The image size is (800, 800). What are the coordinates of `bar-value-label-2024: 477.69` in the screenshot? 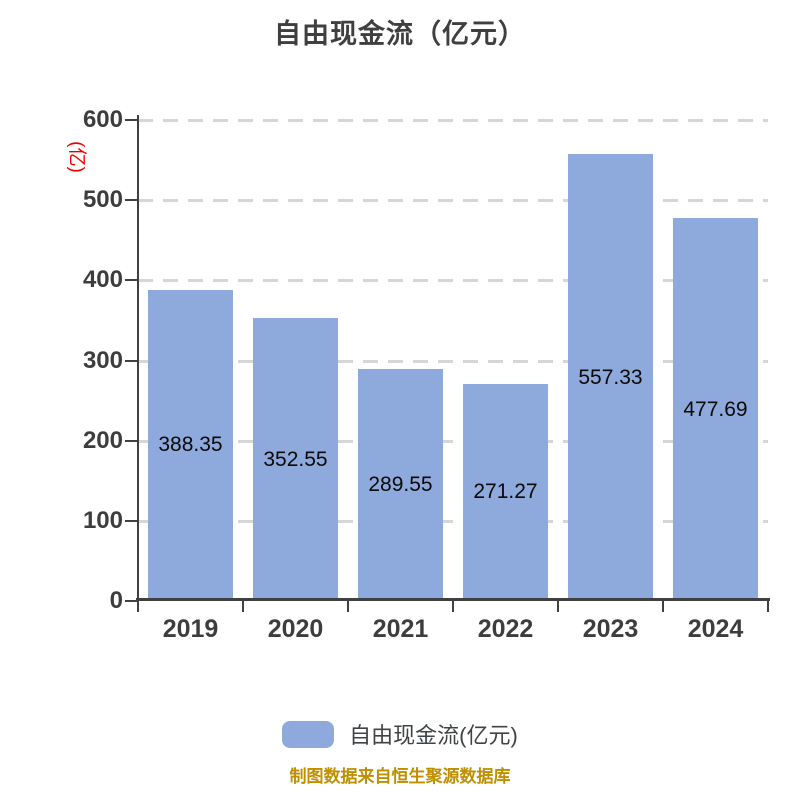 It's located at (715, 409).